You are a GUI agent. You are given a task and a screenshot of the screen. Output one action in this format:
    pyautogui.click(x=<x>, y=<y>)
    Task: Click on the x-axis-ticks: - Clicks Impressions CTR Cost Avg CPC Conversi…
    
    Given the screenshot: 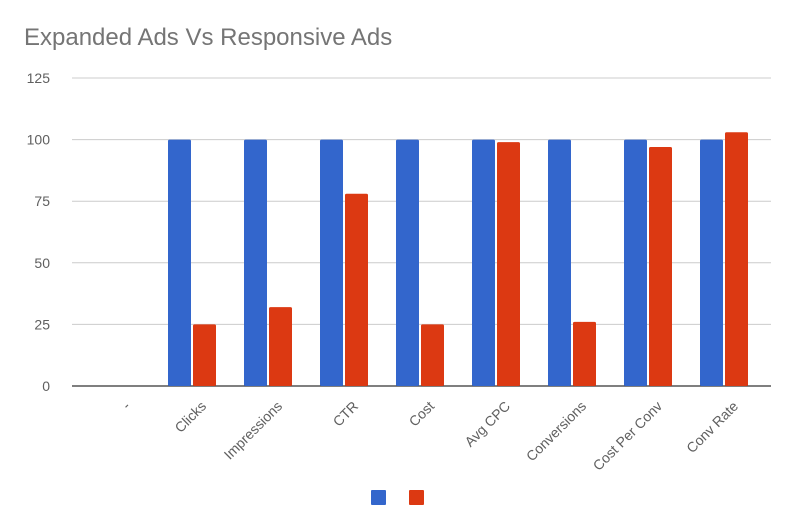 What is the action you would take?
    pyautogui.click(x=430, y=436)
    